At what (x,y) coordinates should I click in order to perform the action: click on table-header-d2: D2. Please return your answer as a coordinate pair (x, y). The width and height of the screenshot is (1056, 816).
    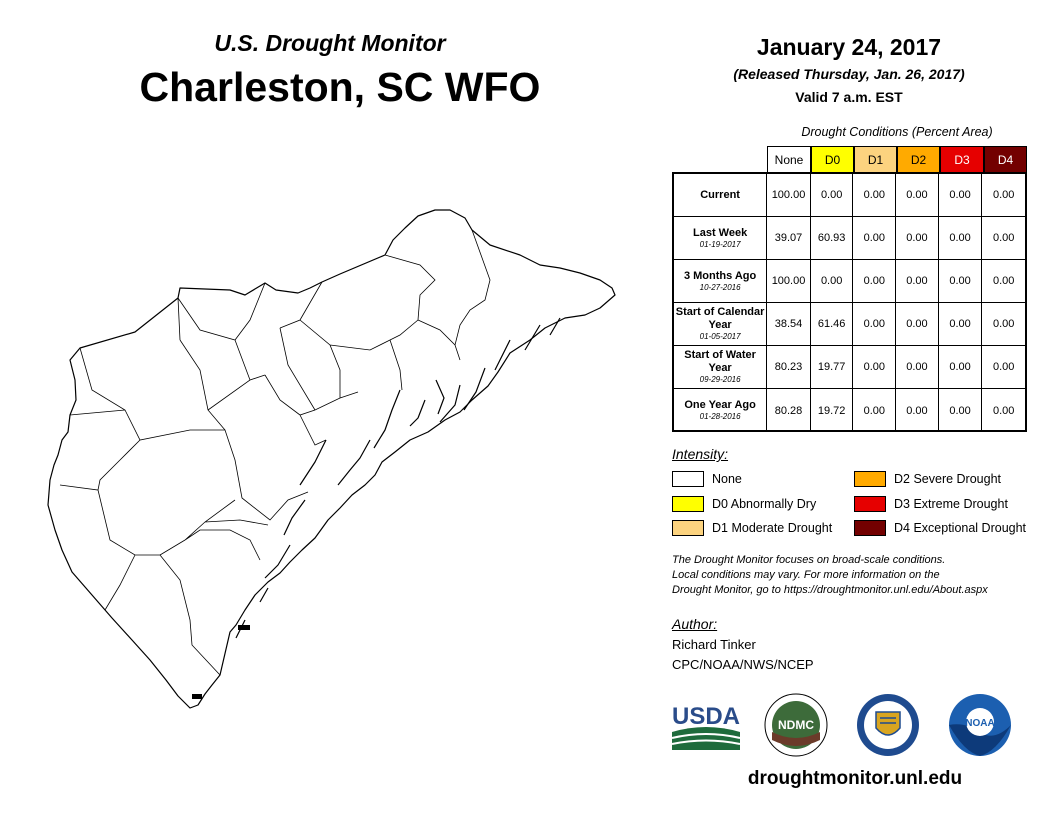
    Looking at the image, I should click on (918, 159).